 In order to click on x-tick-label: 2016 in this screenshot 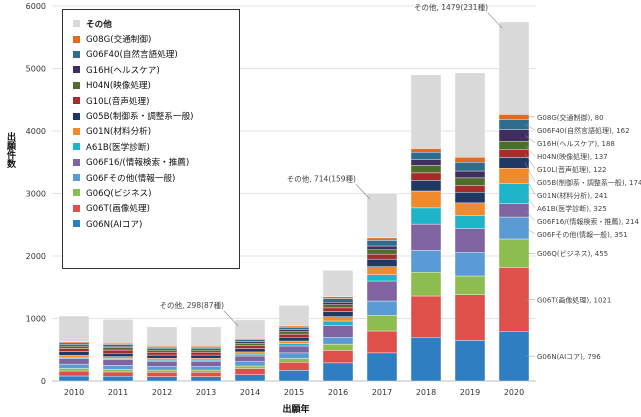, I will do `click(338, 392)`.